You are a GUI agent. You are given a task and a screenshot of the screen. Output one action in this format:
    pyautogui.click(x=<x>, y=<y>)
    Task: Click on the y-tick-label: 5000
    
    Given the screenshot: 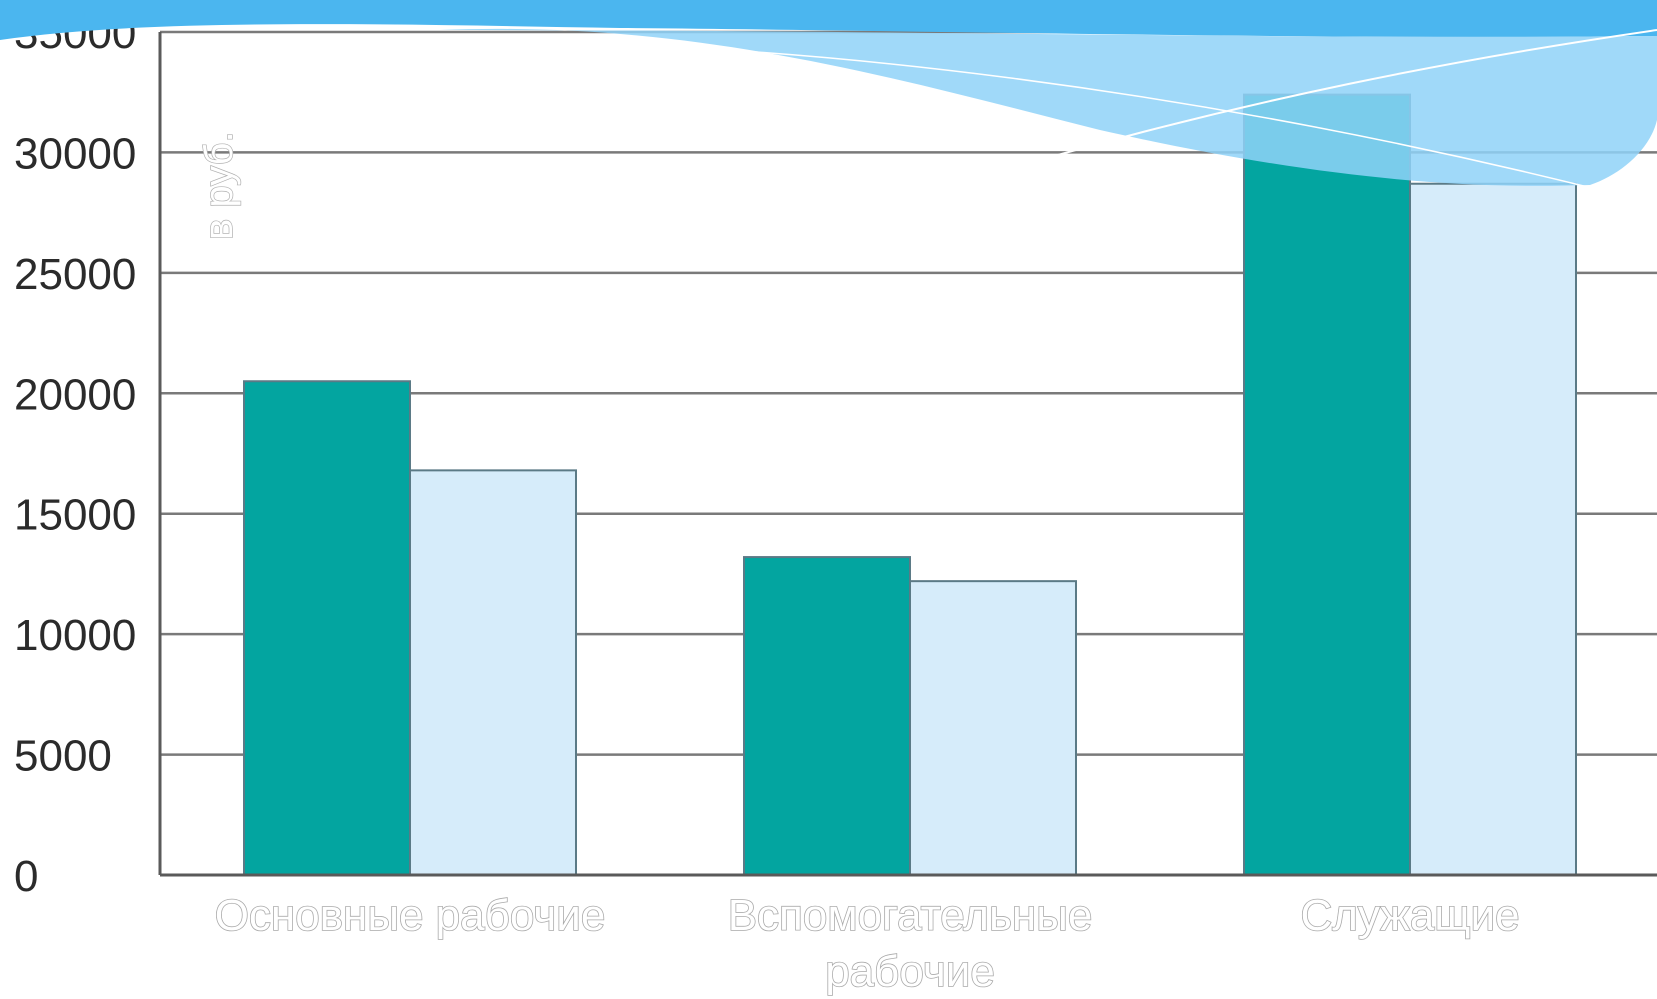 What is the action you would take?
    pyautogui.click(x=63, y=756)
    